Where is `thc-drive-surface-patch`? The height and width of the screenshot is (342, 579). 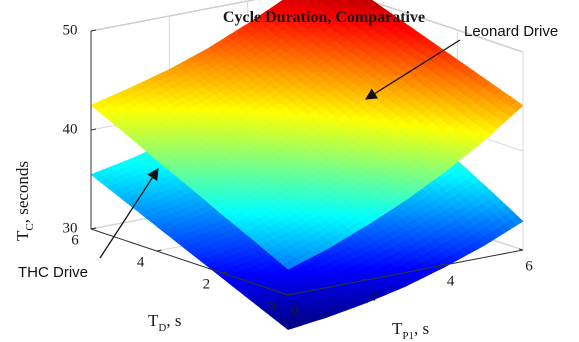 thc-drive-surface-patch is located at coordinates (288, 326).